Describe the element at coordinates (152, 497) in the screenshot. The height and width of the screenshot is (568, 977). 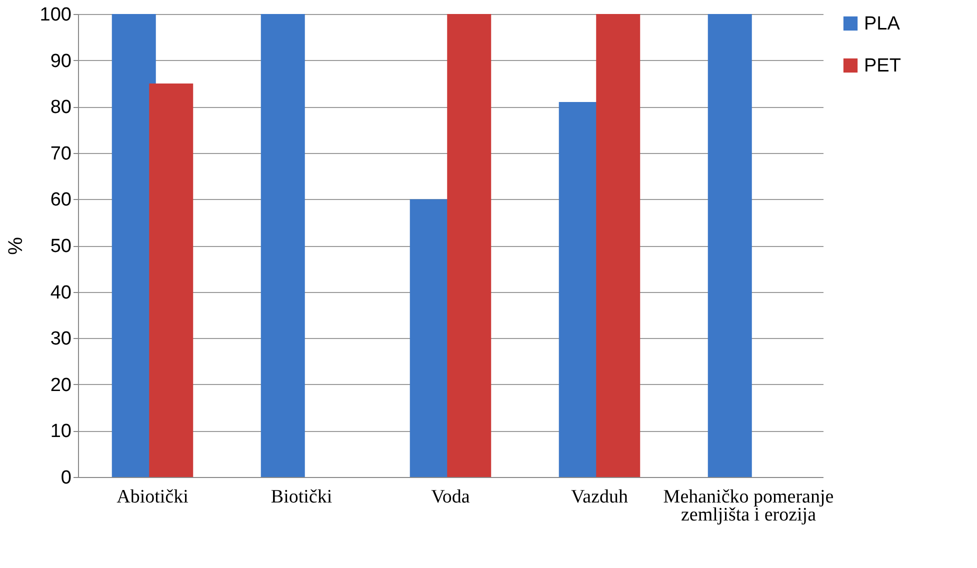
I see `x-tick-label: Abiotički` at that location.